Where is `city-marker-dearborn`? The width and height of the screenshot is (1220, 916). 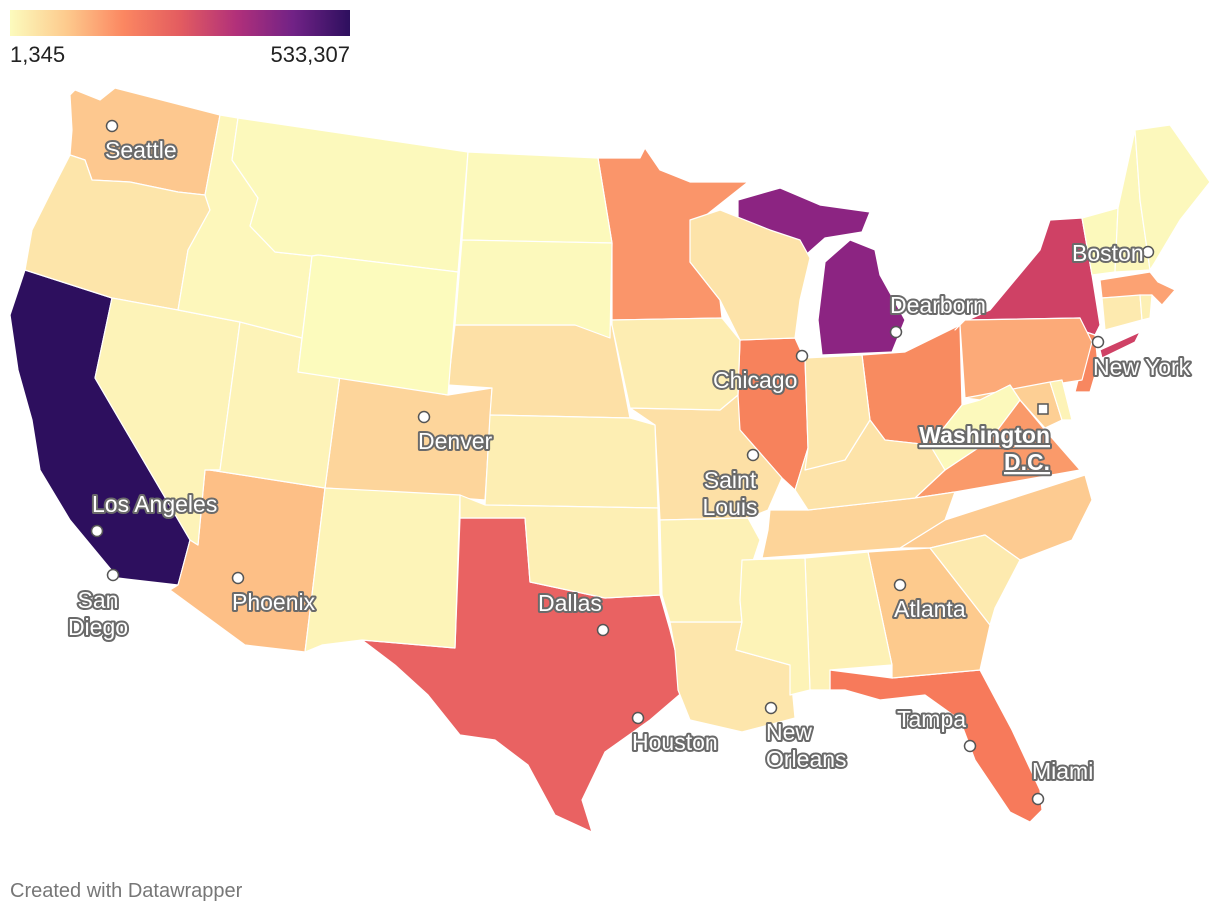
city-marker-dearborn is located at coordinates (896, 332).